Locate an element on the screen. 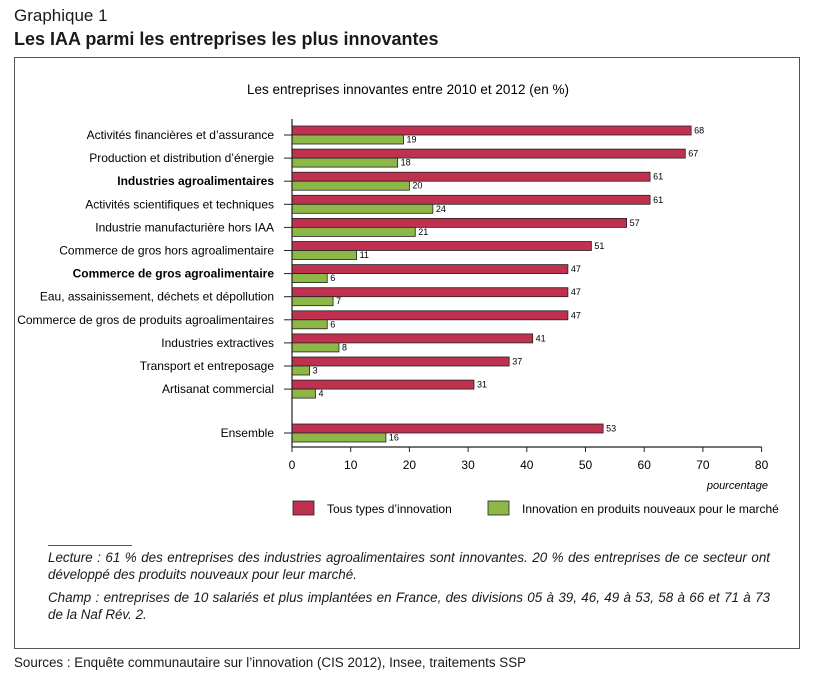  category-label: Industrie manufacturière hors IAA is located at coordinates (184, 227).